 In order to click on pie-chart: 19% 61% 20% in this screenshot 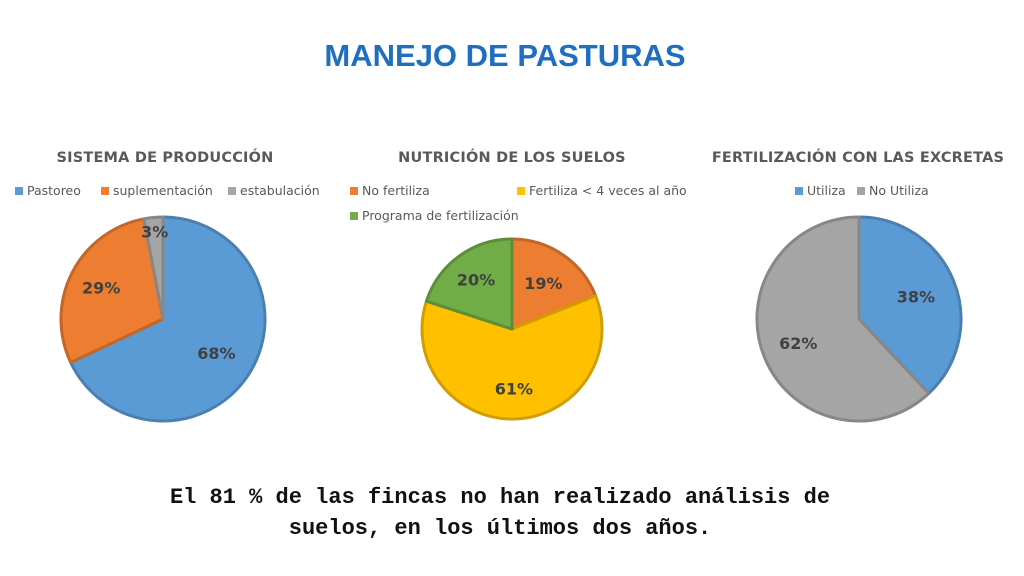, I will do `click(512, 329)`.